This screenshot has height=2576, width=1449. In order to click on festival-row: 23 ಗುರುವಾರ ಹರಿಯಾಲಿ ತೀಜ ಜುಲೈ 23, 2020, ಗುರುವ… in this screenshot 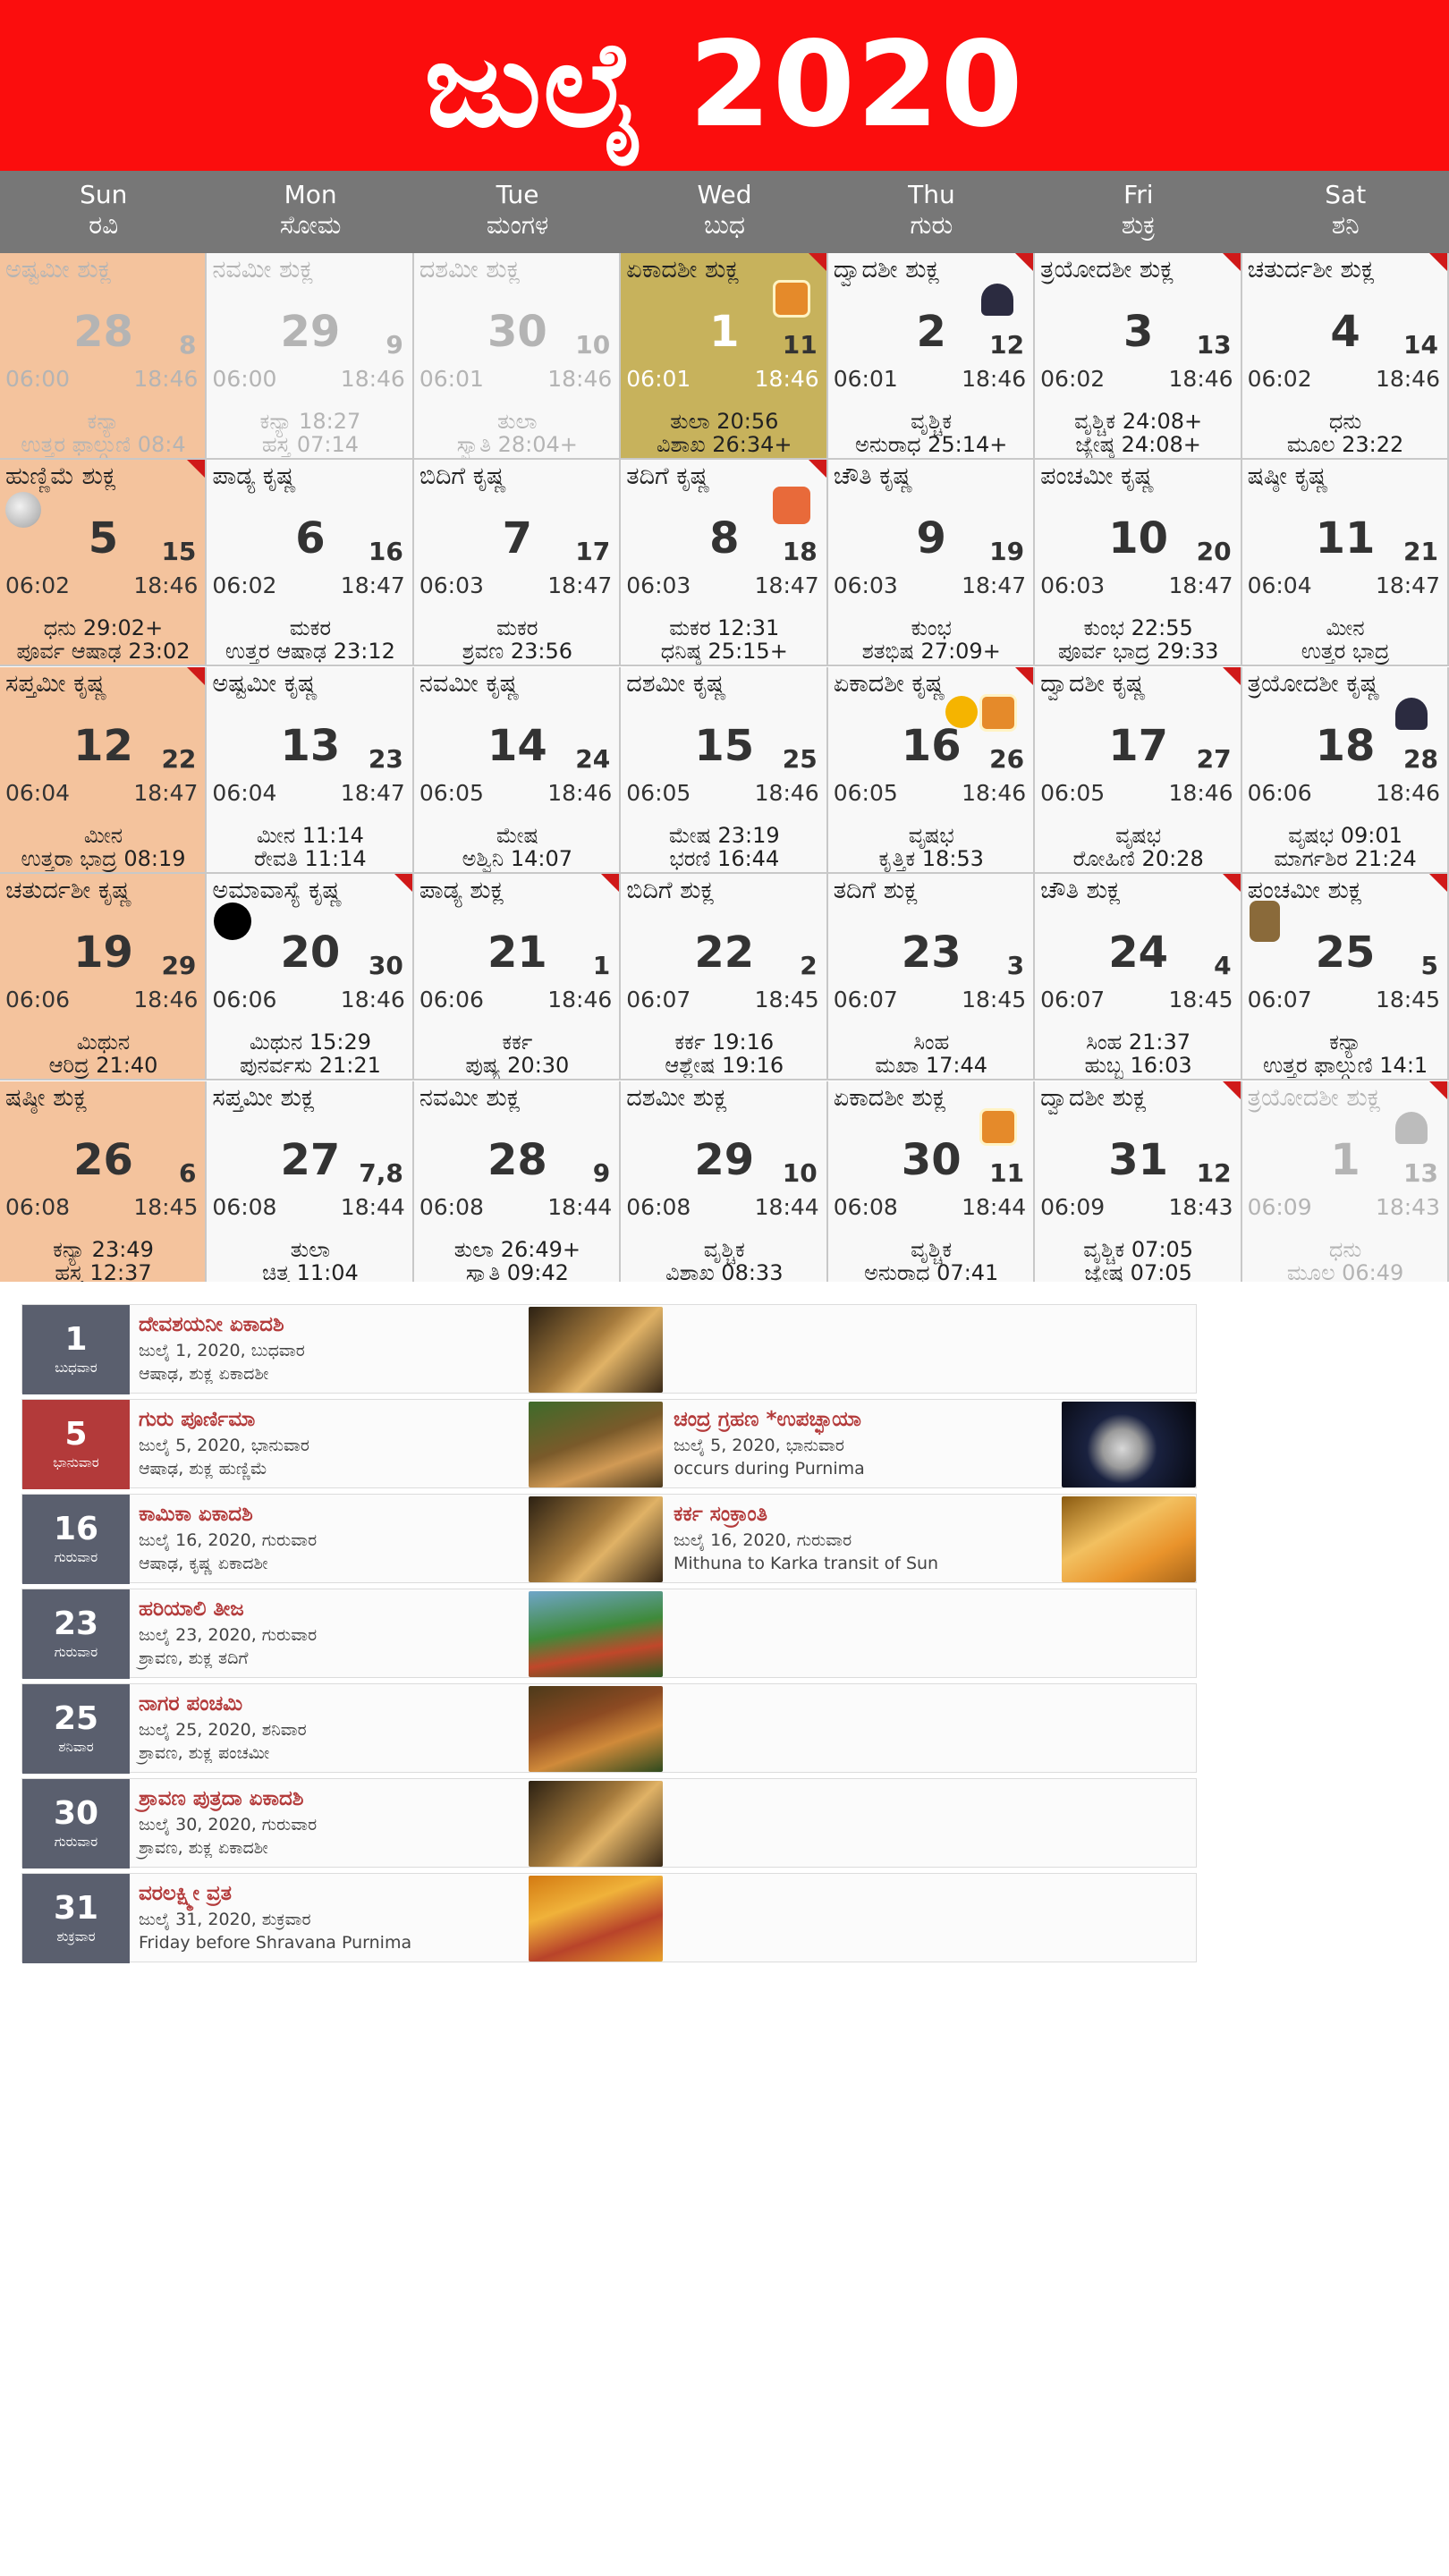, I will do `click(609, 1634)`.